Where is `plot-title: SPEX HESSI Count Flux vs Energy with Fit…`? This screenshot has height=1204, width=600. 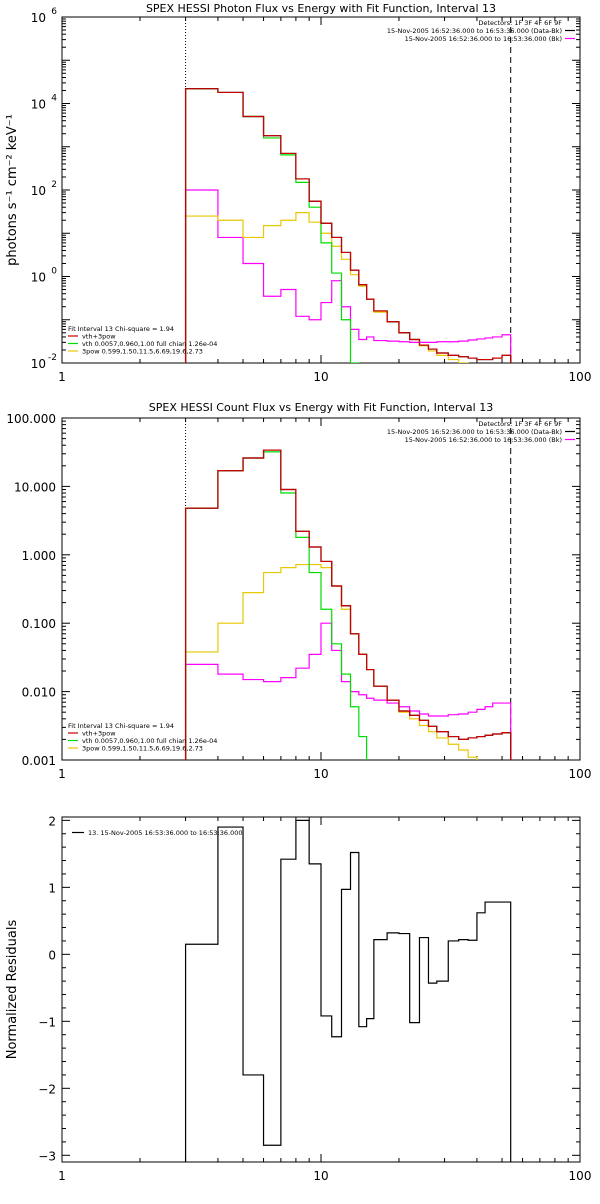 plot-title: SPEX HESSI Count Flux vs Energy with Fit… is located at coordinates (321, 407).